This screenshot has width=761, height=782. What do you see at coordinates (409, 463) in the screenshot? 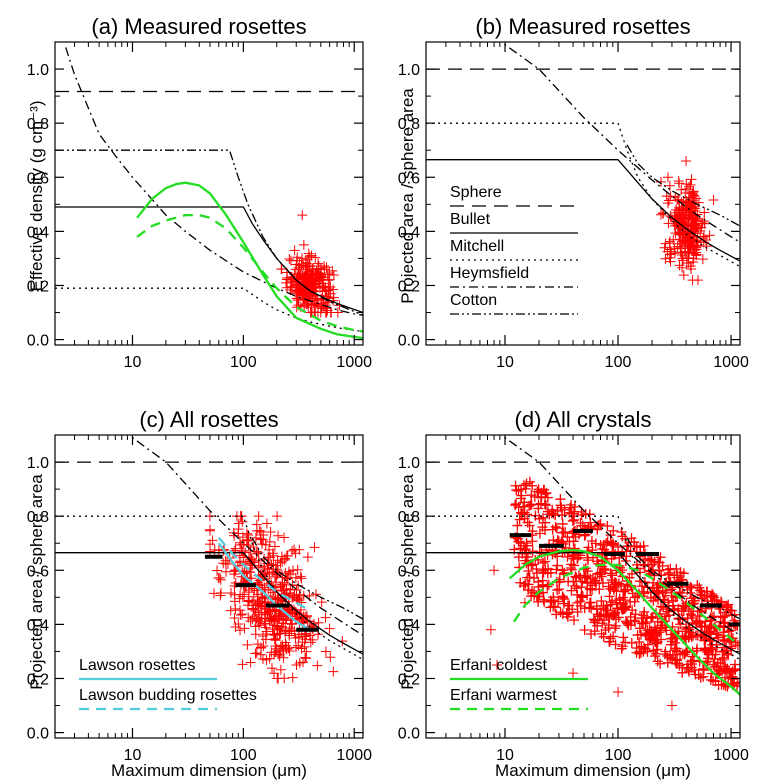
I see `y-tick-label: 1.0` at bounding box center [409, 463].